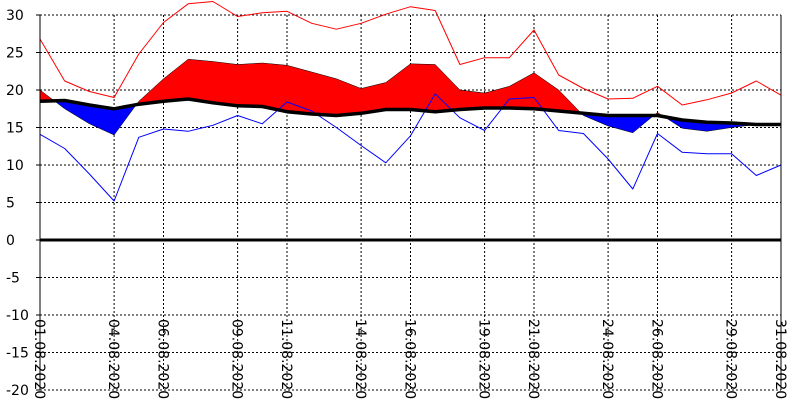 This screenshot has height=400, width=800. I want to click on x-tick-label: 14.08.2020, so click(360, 359).